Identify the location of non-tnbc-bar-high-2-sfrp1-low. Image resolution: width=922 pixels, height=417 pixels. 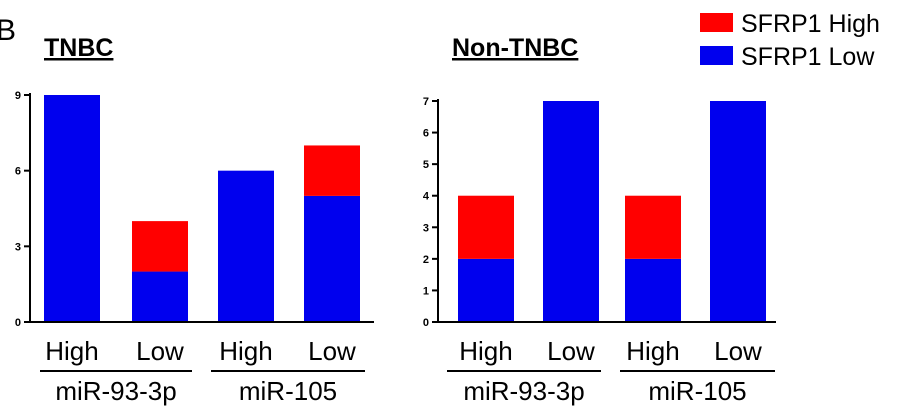
(653, 290).